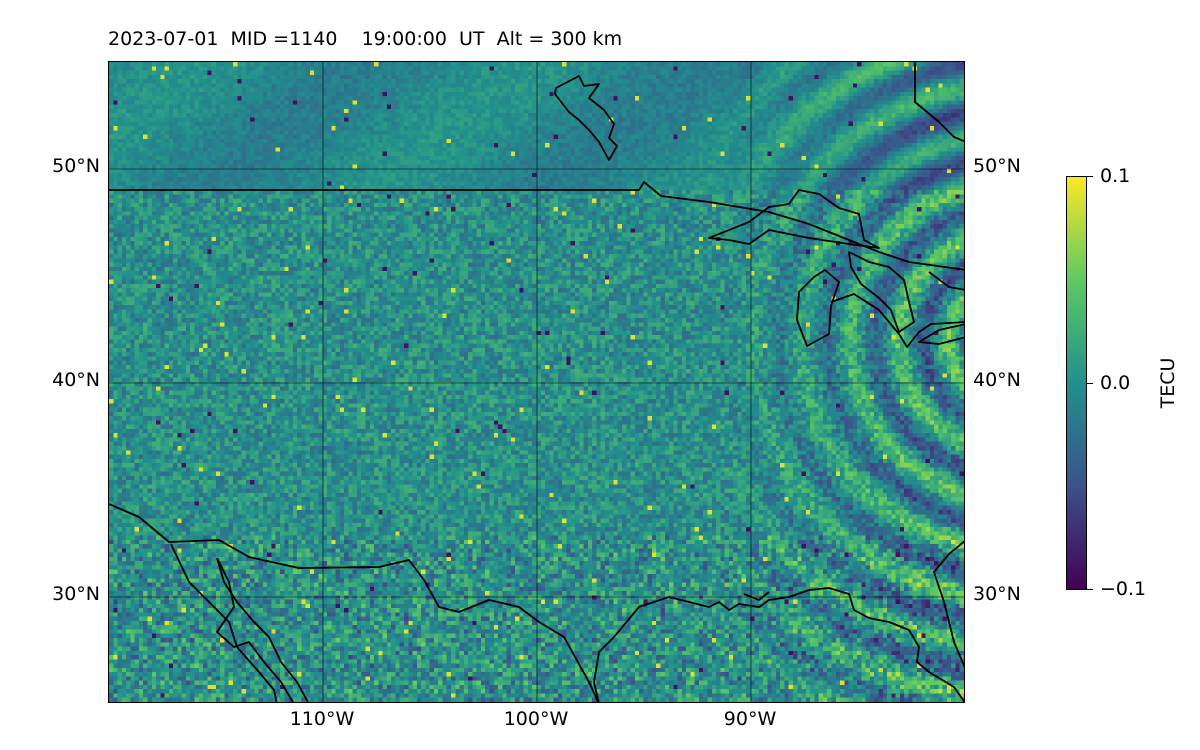  Describe the element at coordinates (997, 594) in the screenshot. I see `lat-label-right-30: 30°N` at that location.